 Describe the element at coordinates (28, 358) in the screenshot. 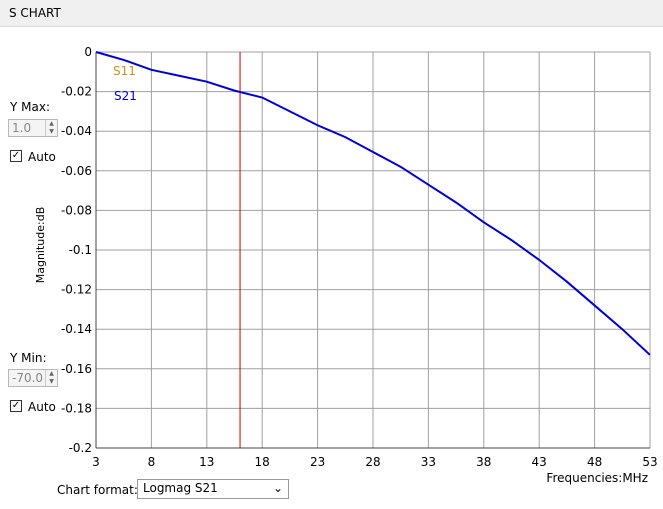

I see `ymin-label: Y Min:` at that location.